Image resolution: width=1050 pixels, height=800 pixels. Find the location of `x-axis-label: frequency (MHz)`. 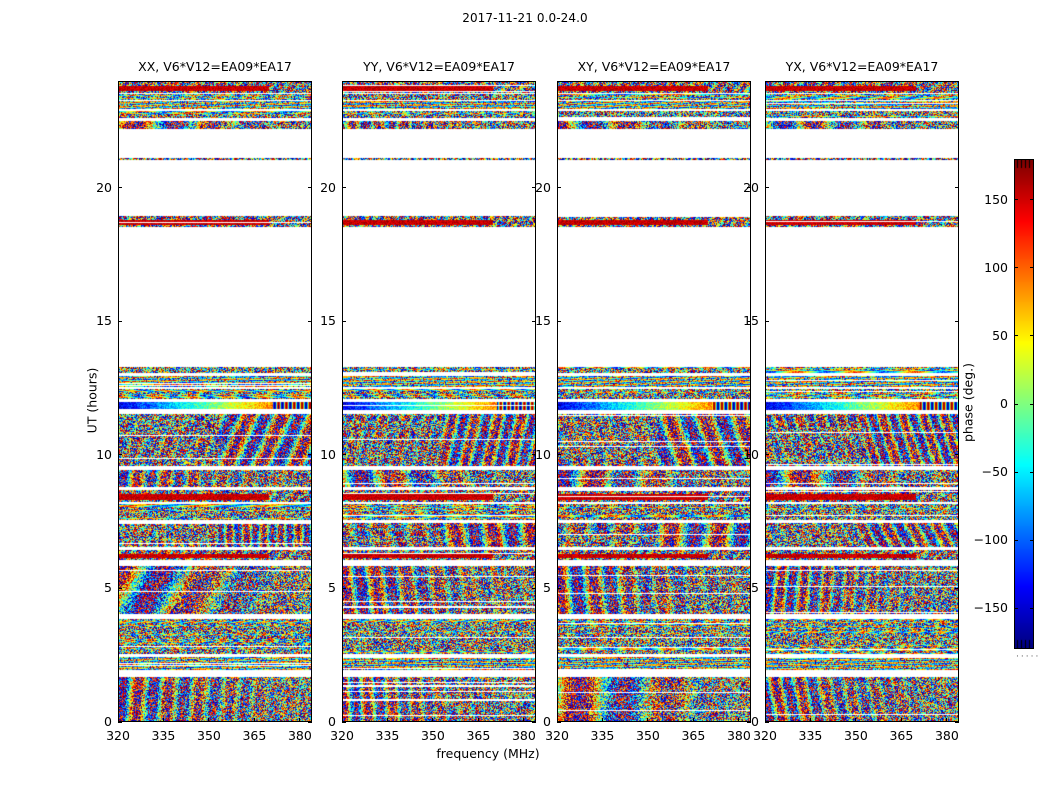

x-axis-label: frequency (MHz) is located at coordinates (488, 753).